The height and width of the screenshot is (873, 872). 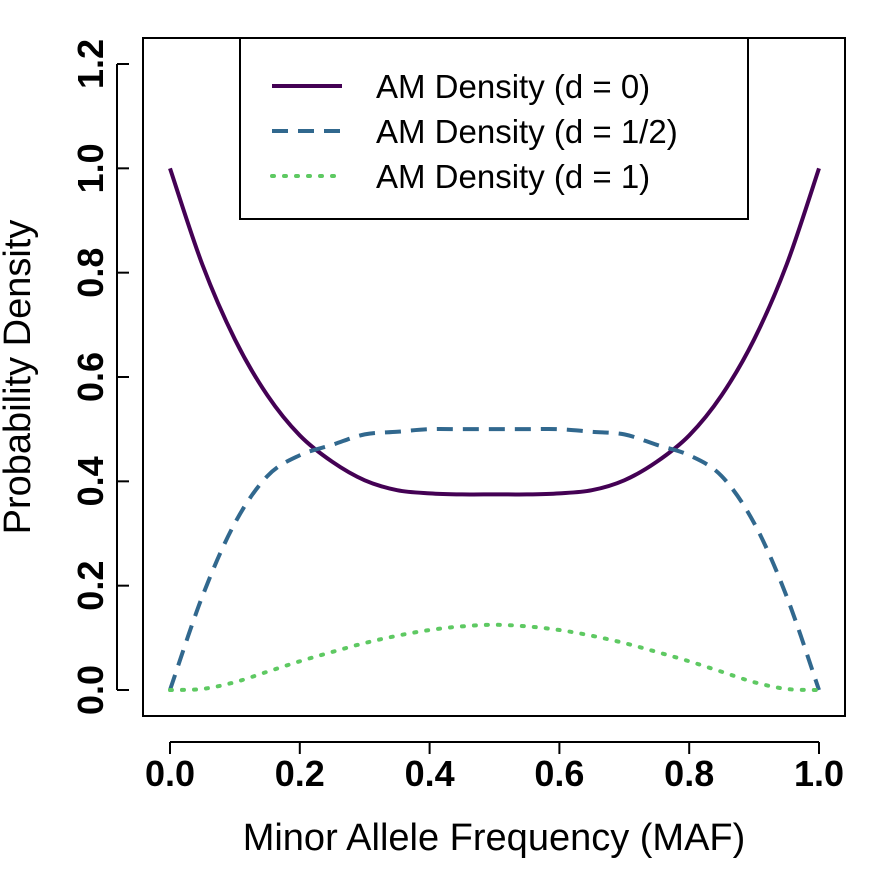 I want to click on legend-label-2: AM Density (d = 1/2), so click(x=527, y=131).